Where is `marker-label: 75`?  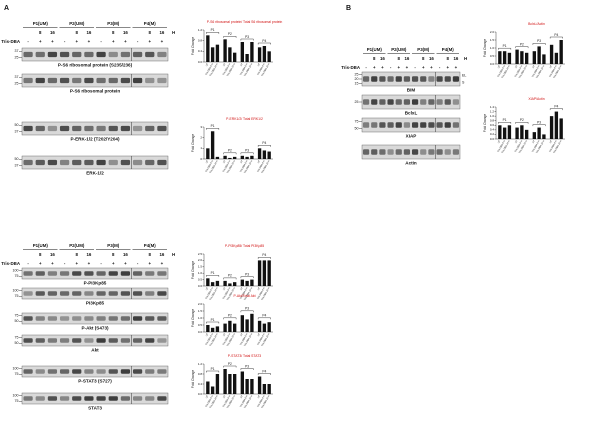
marker-label: 75 is located at coordinates (357, 121).